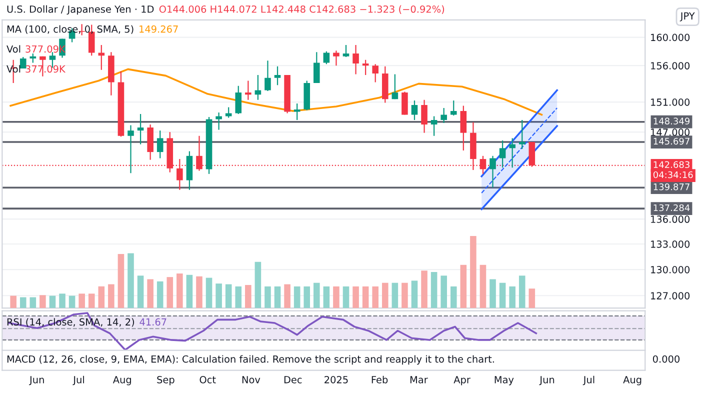 This screenshot has width=720, height=399. What do you see at coordinates (251, 380) in the screenshot?
I see `x-tick-label: Nov` at bounding box center [251, 380].